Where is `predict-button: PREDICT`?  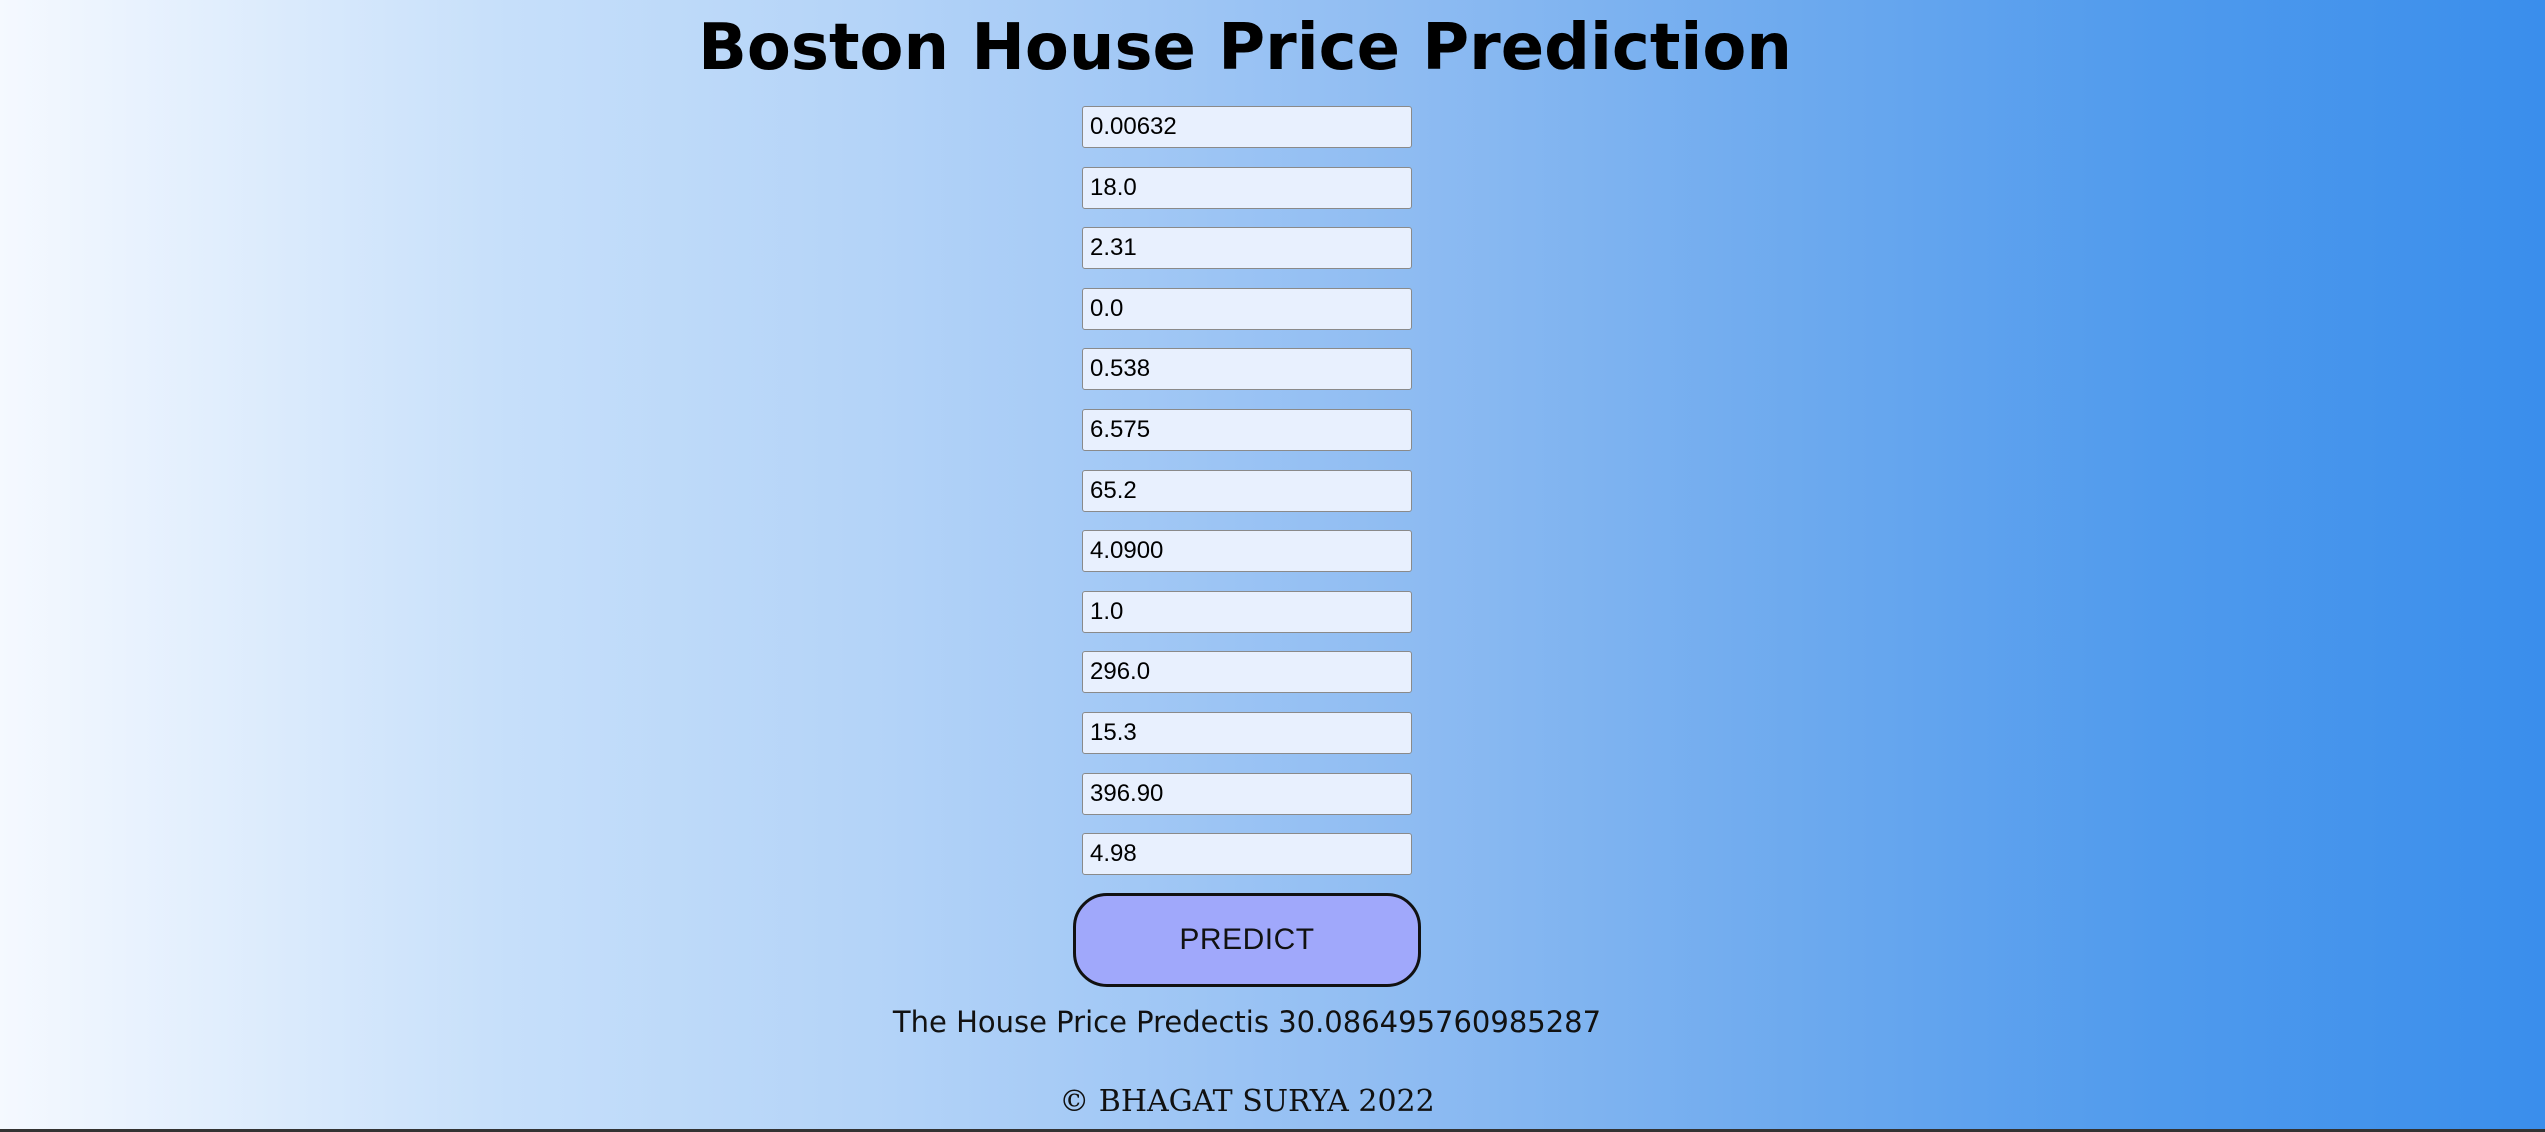 predict-button: PREDICT is located at coordinates (1247, 940).